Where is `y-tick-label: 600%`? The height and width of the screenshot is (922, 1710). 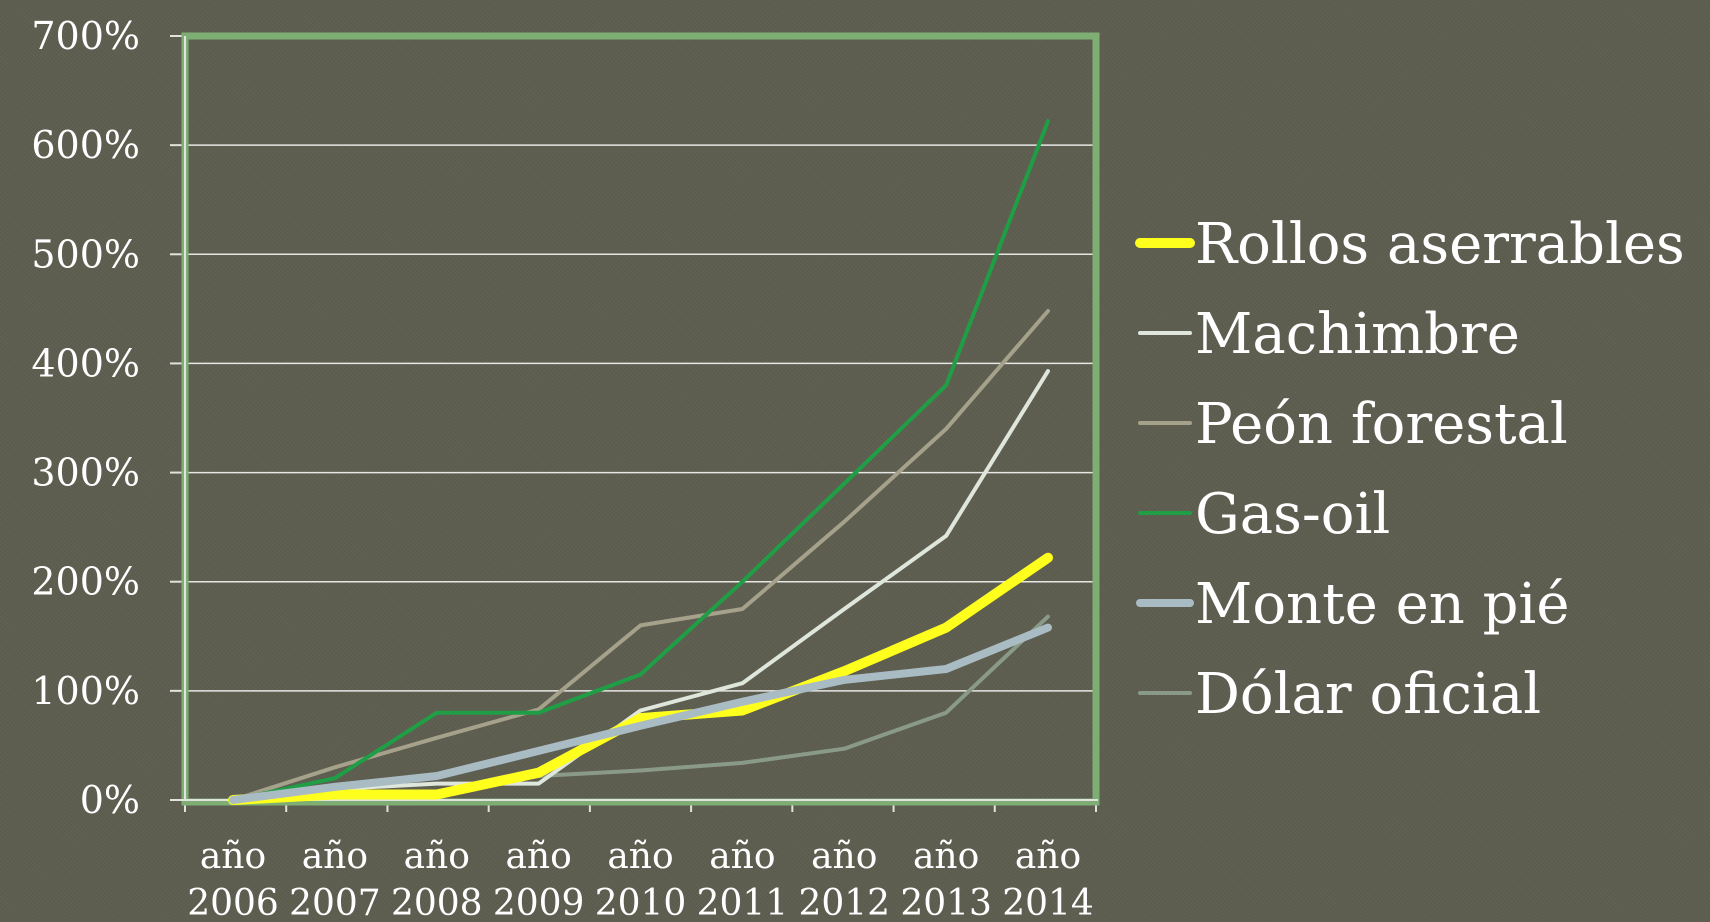
y-tick-label: 600% is located at coordinates (85, 145).